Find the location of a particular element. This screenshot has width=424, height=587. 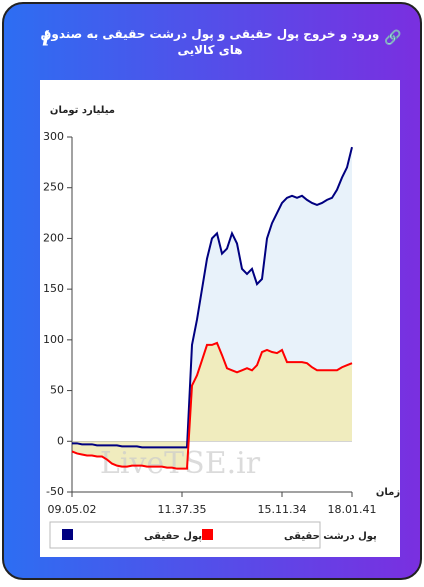

line is located at coordinates (212, 405).